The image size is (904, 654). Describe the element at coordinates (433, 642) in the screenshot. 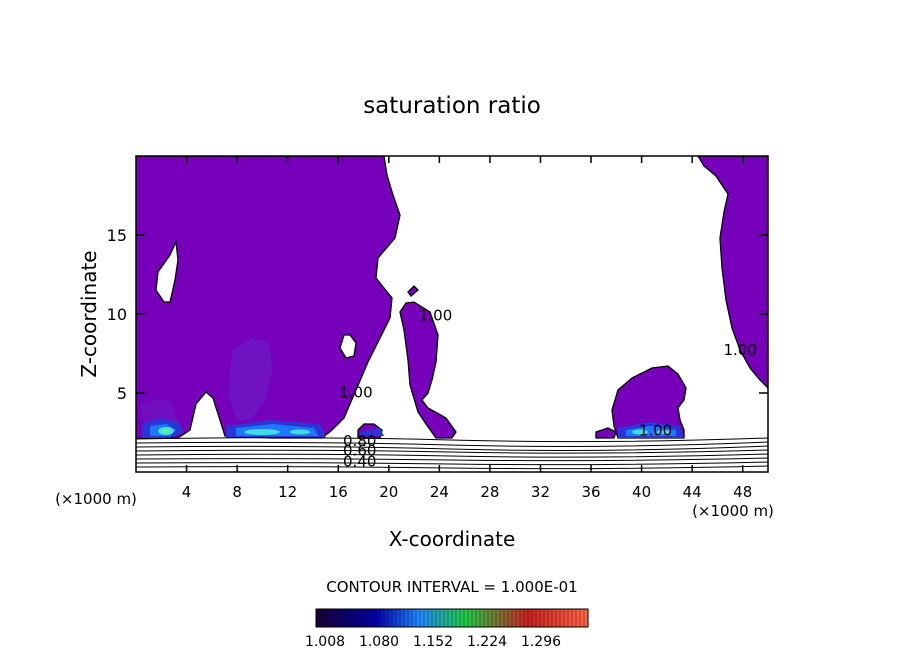

I see `colorbar-label-3: 1.152` at that location.